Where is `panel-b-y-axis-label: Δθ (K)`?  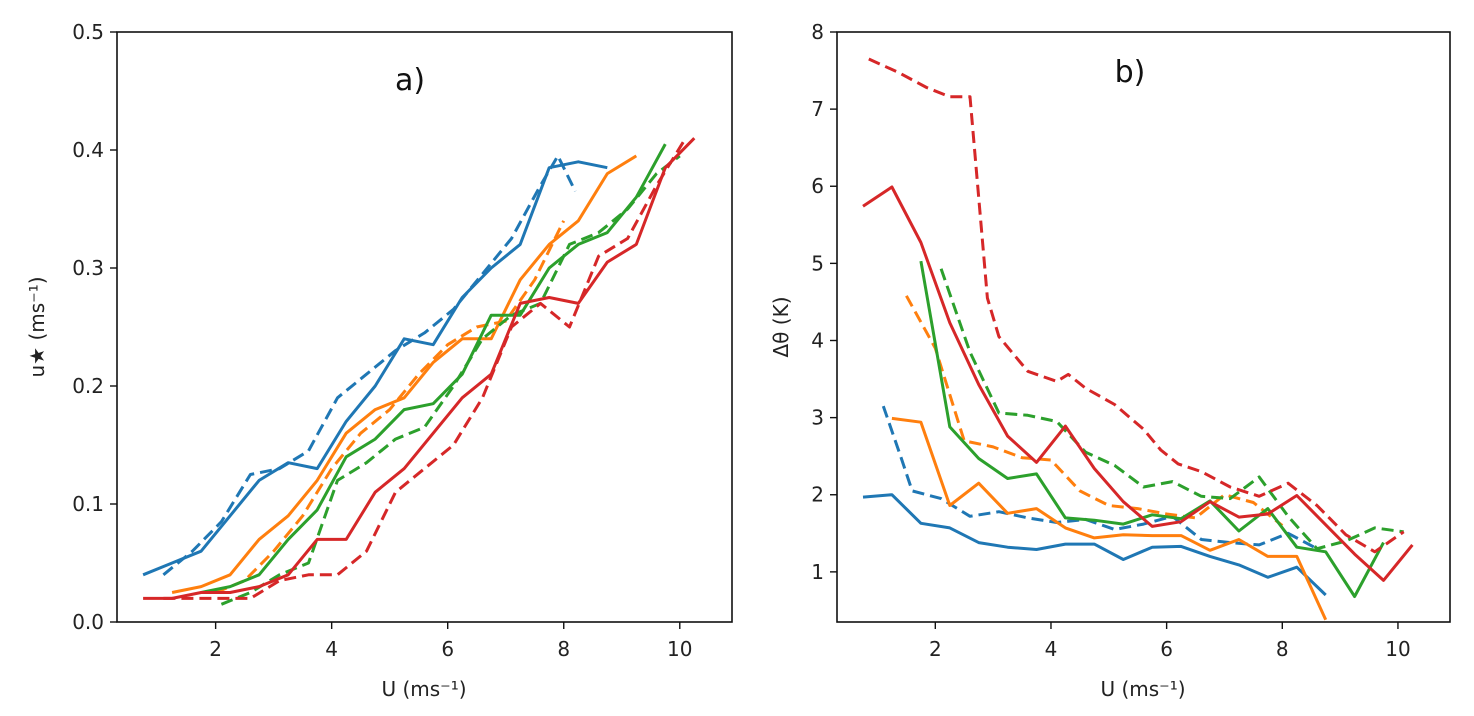 panel-b-y-axis-label: Δθ (K) is located at coordinates (781, 327).